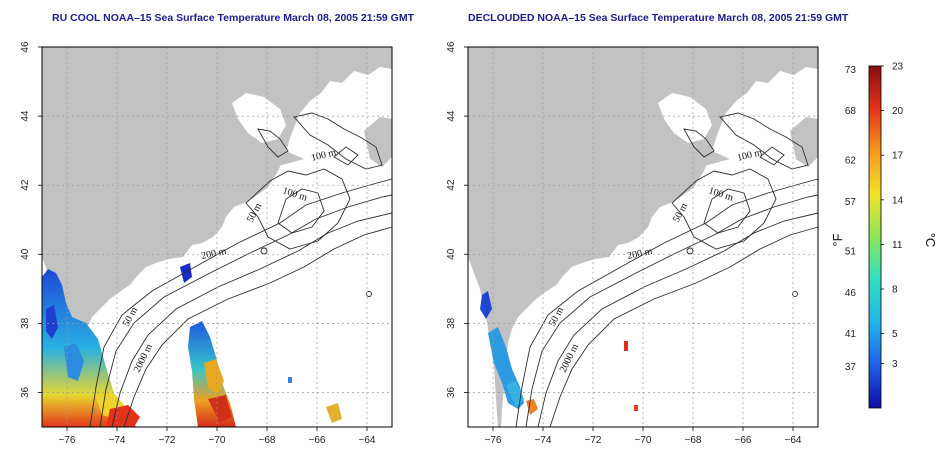 The image size is (950, 475). I want to click on celsius-tick-label: 8, so click(895, 290).